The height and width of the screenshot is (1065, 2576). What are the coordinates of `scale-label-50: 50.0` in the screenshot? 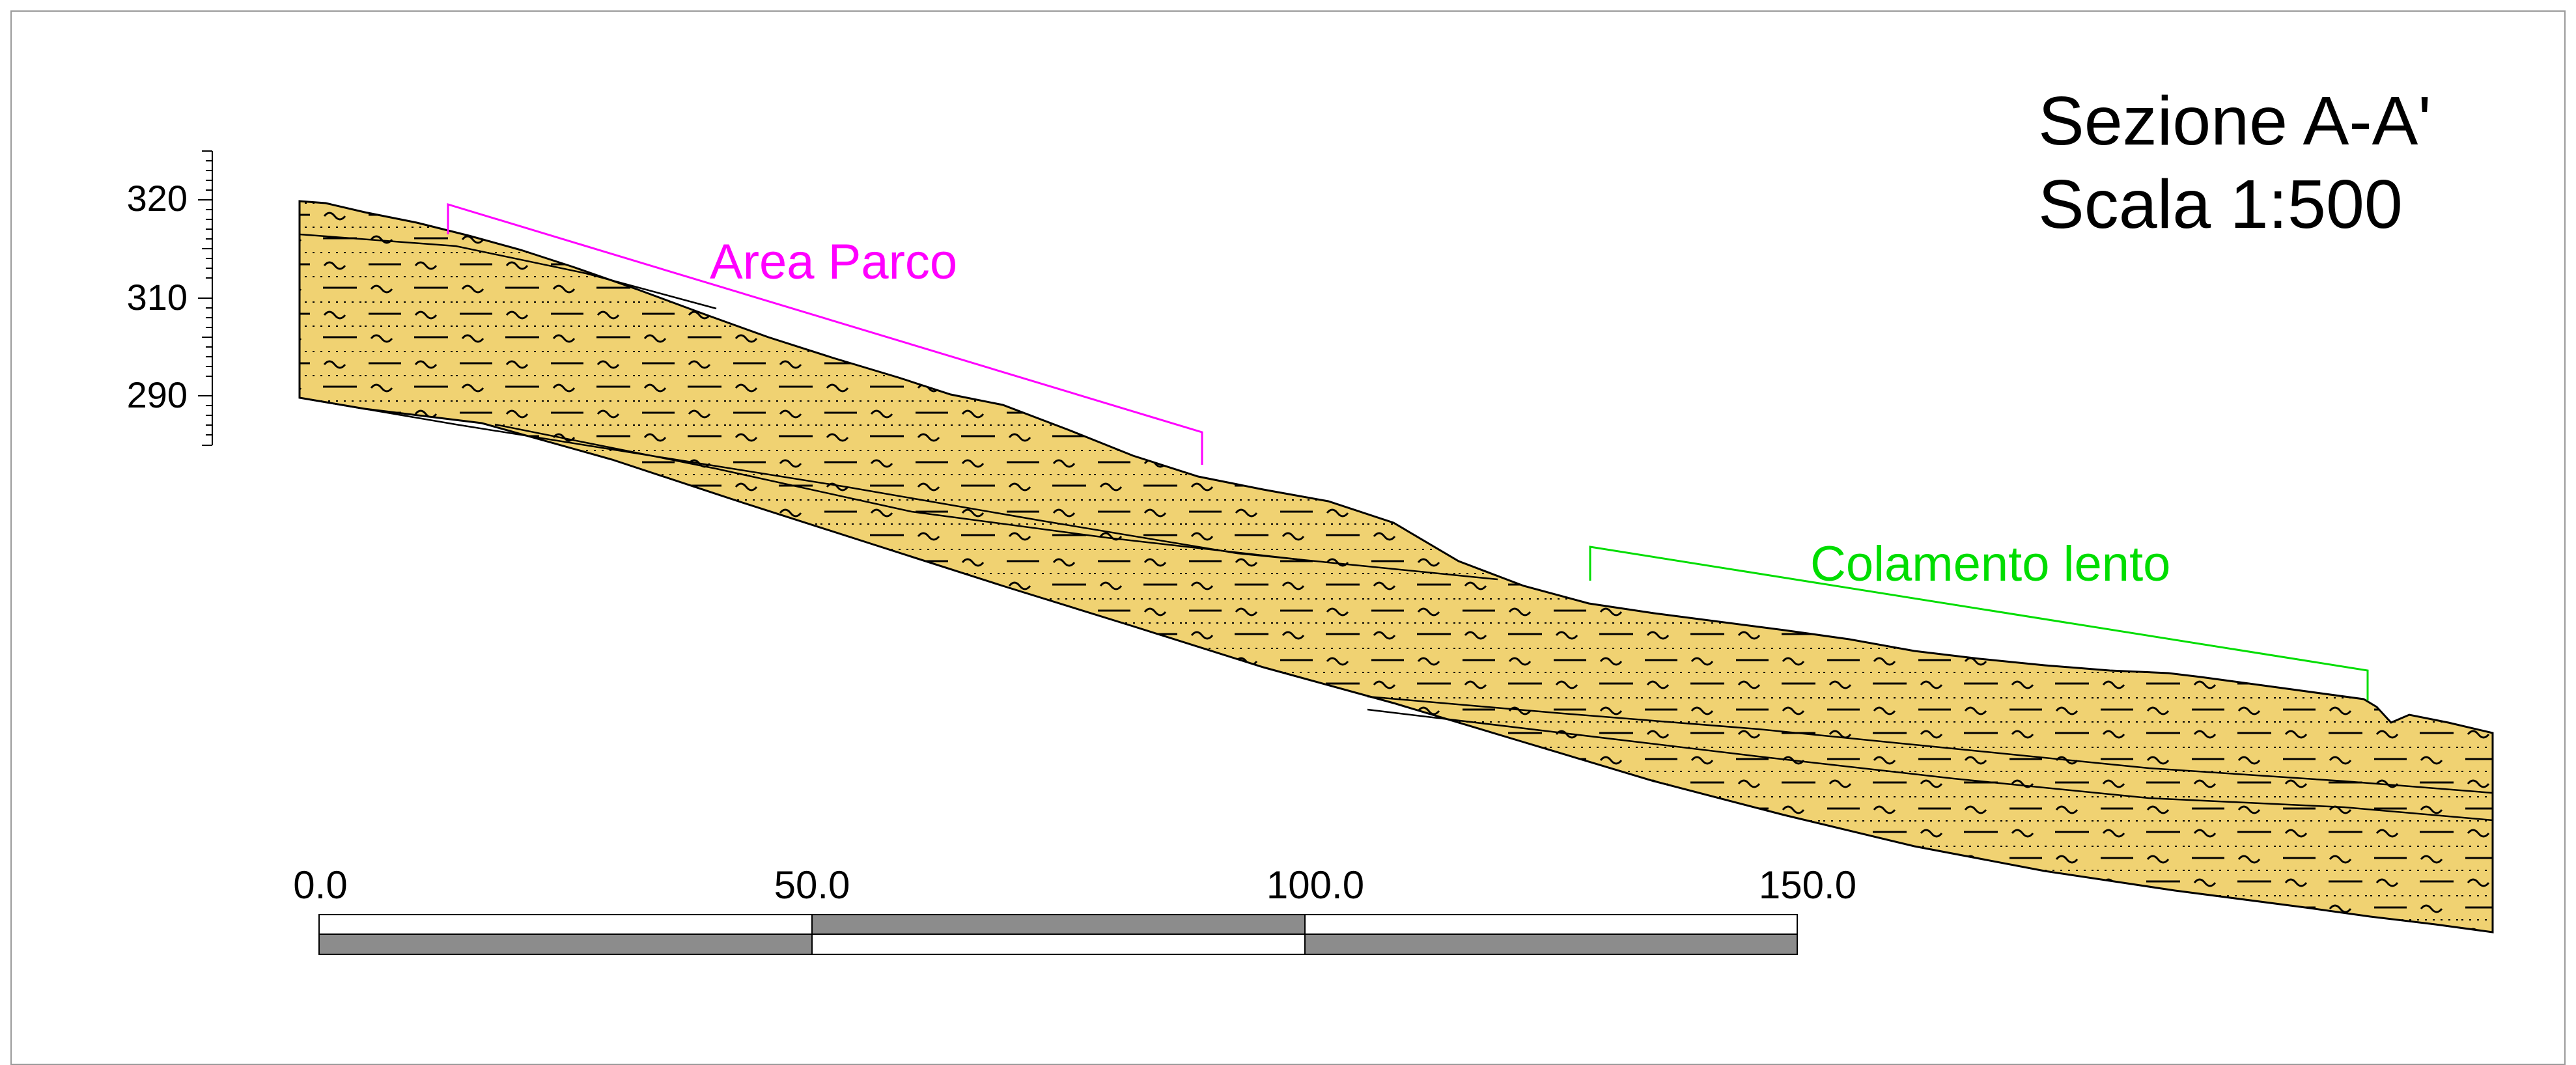 It's located at (812, 885).